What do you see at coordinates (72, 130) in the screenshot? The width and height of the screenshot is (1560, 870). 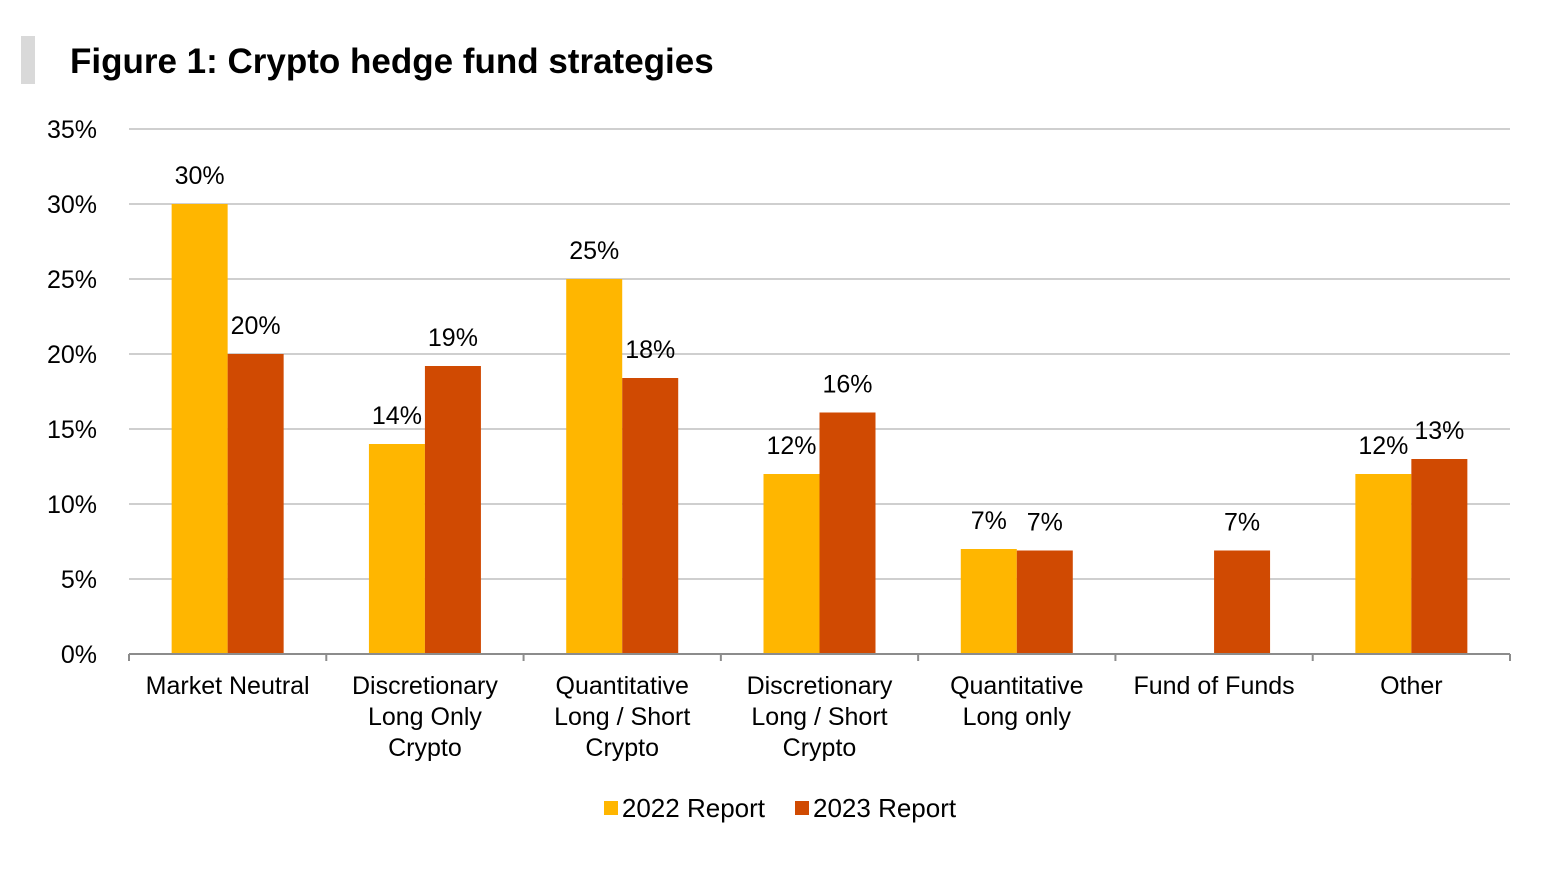 I see `y-tick-label: 35%` at bounding box center [72, 130].